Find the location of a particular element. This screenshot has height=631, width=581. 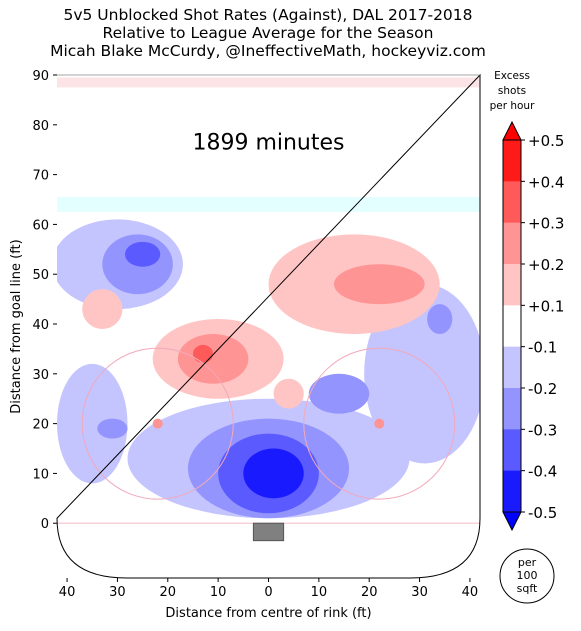

colorbar-tick-label-7: -0.3 is located at coordinates (542, 430).